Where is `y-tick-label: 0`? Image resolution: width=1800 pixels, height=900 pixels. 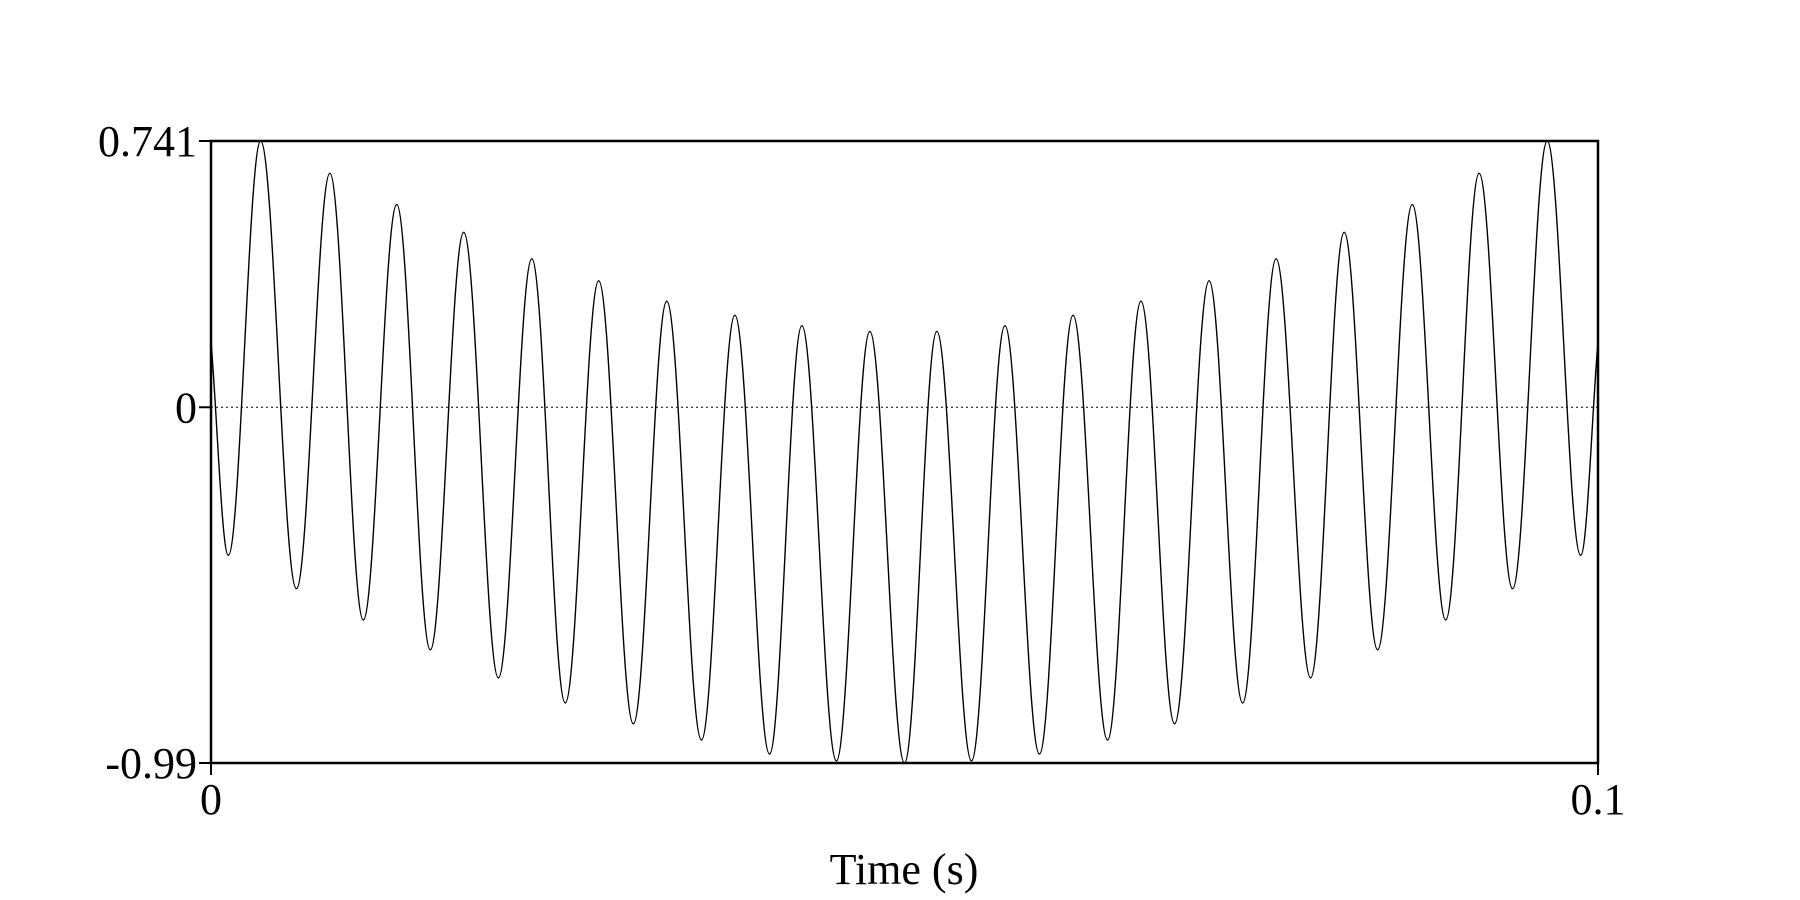
y-tick-label: 0 is located at coordinates (186, 407).